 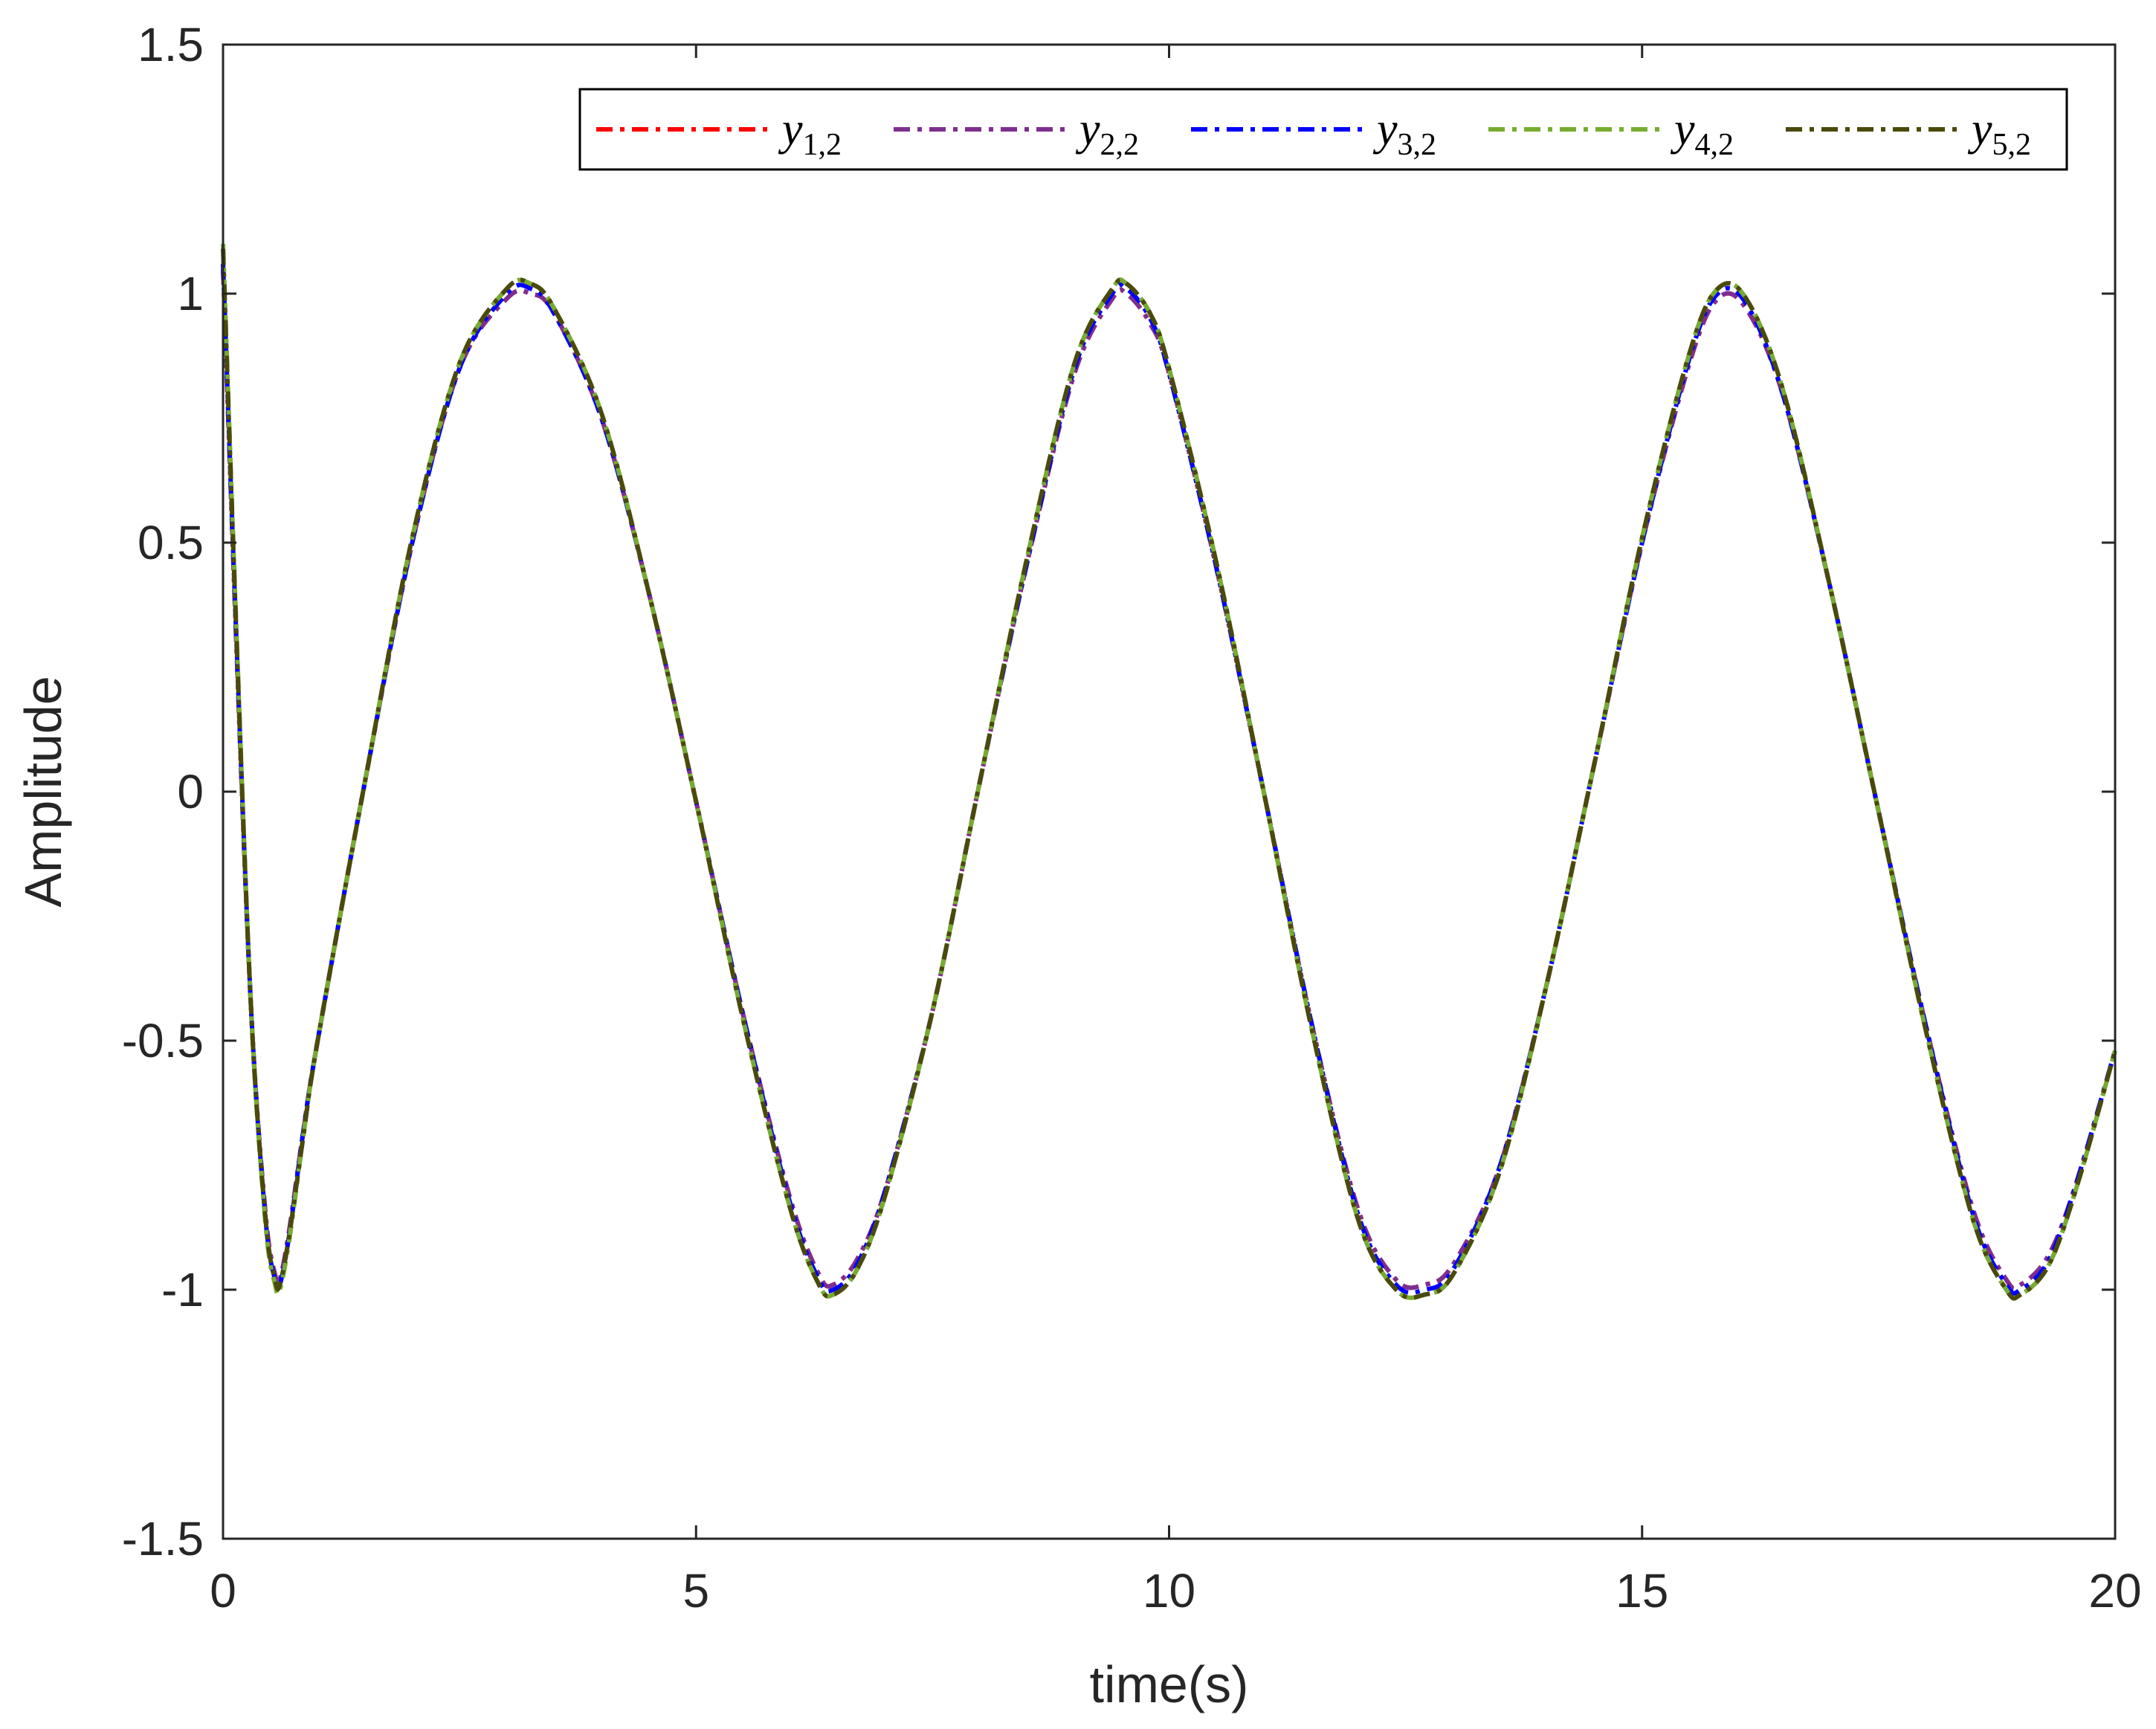 What do you see at coordinates (171, 44) in the screenshot?
I see `y-tick-label: 1.5` at bounding box center [171, 44].